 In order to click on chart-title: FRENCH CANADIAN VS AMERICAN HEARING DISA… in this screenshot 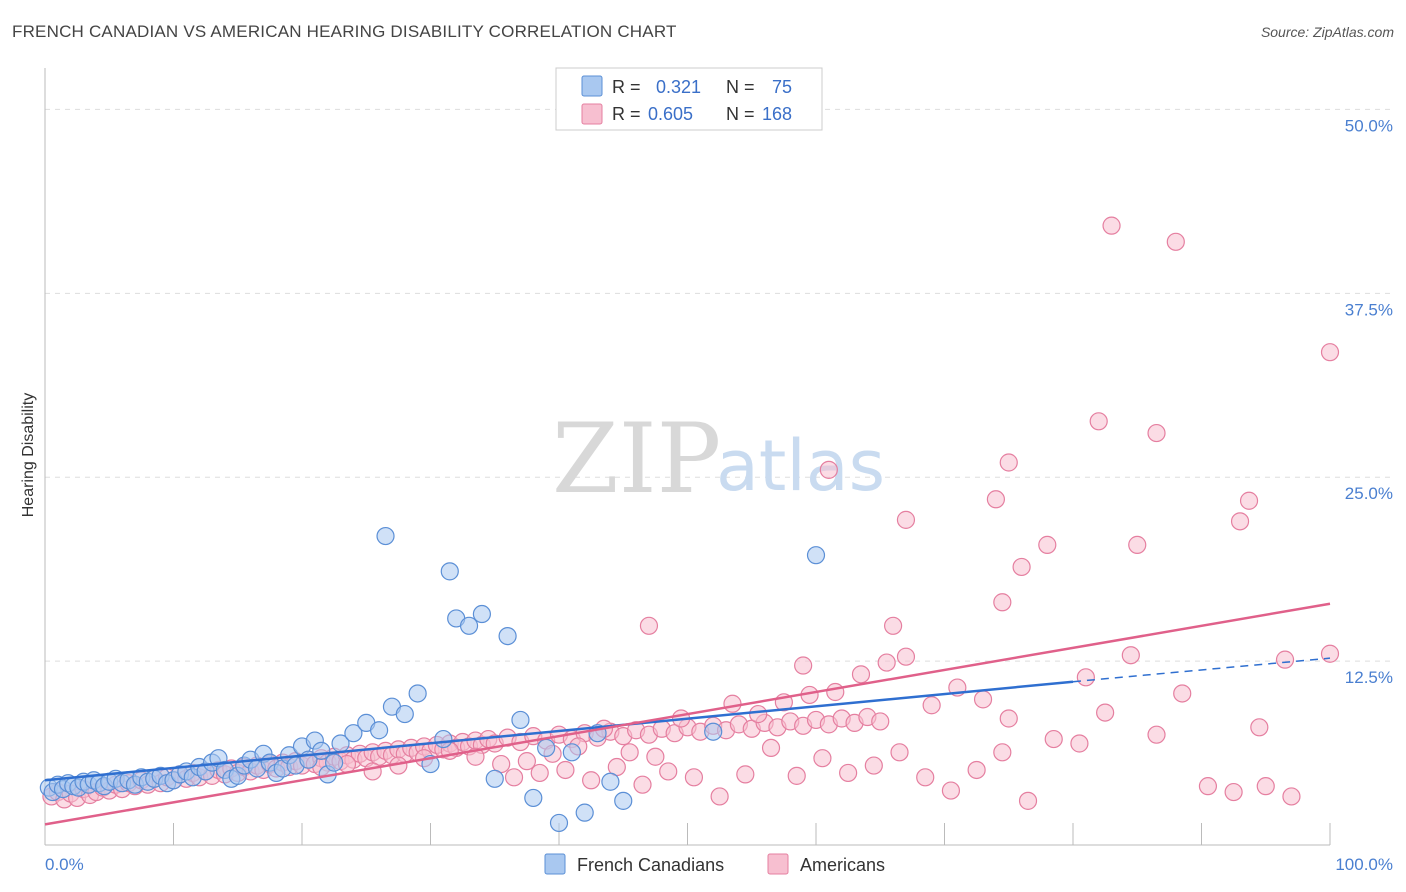, I will do `click(344, 31)`.